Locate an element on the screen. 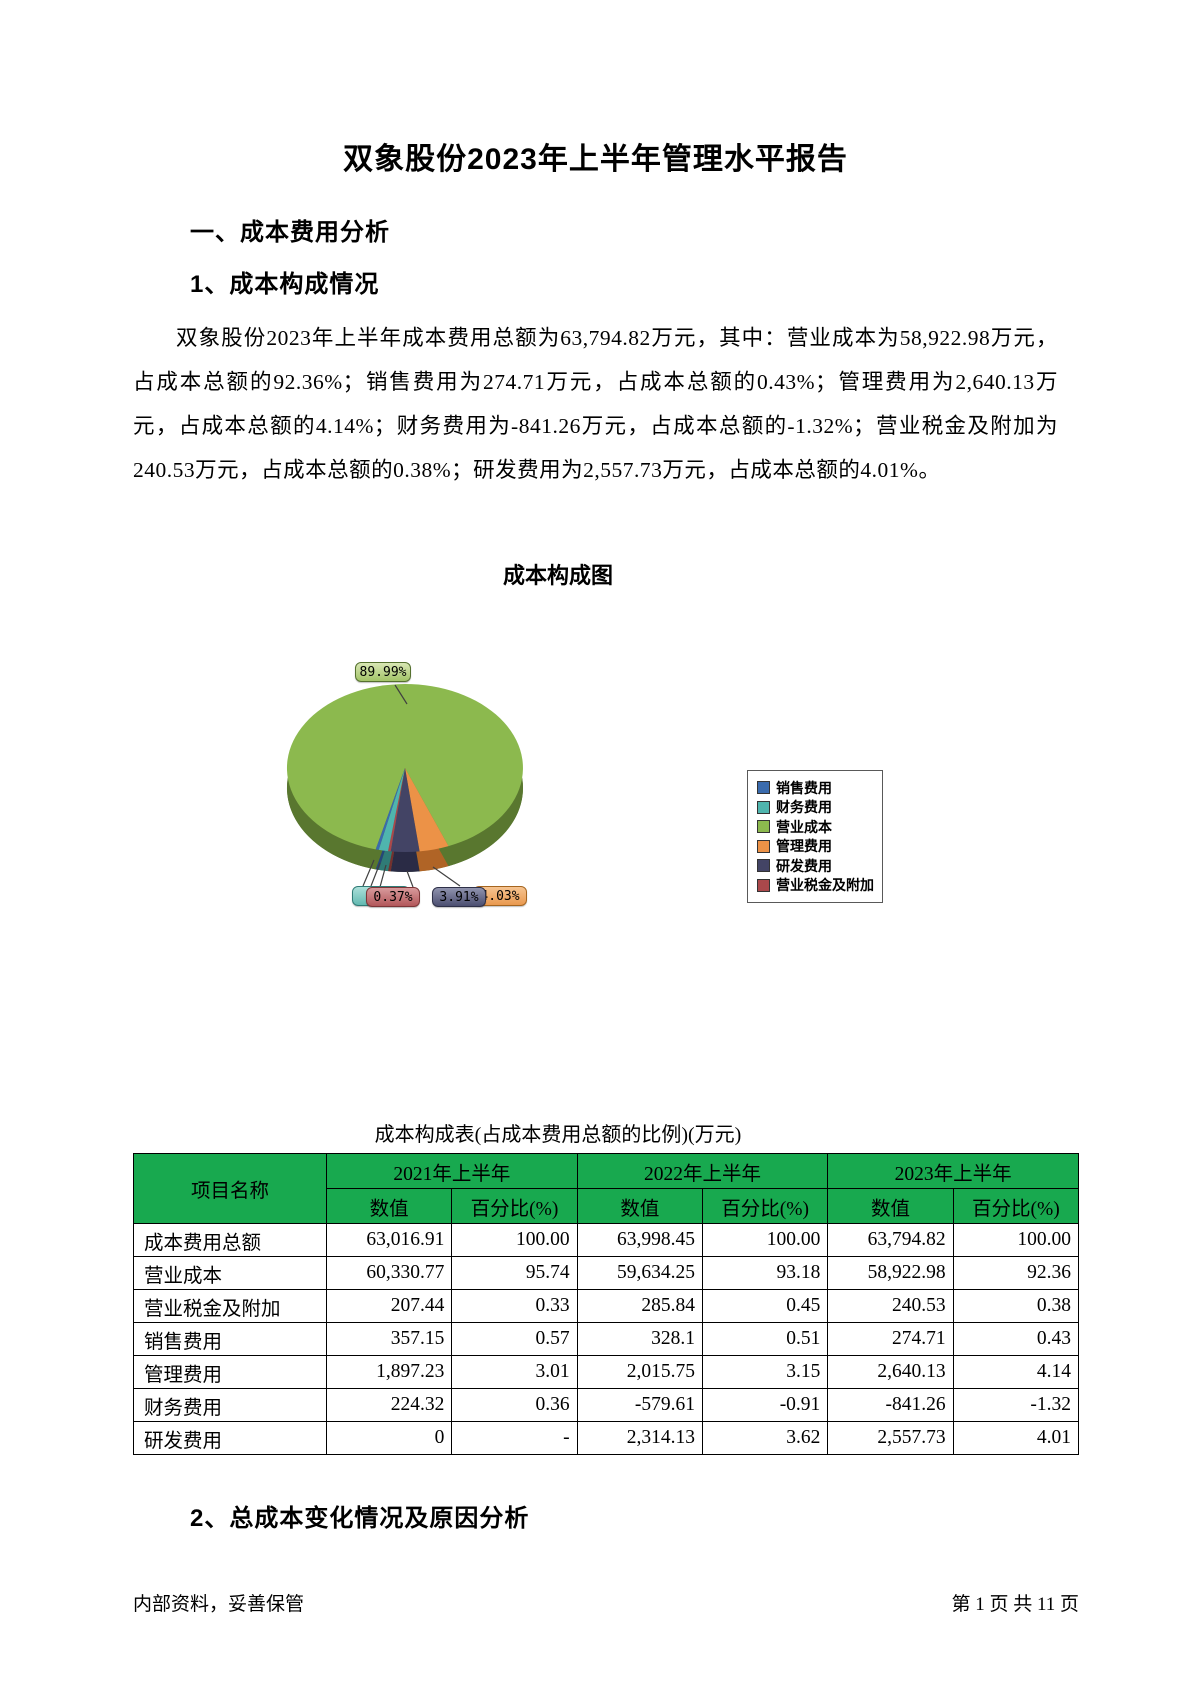 Image resolution: width=1191 pixels, height=1684 pixels. table-cell: 63,016.91 is located at coordinates (389, 1240).